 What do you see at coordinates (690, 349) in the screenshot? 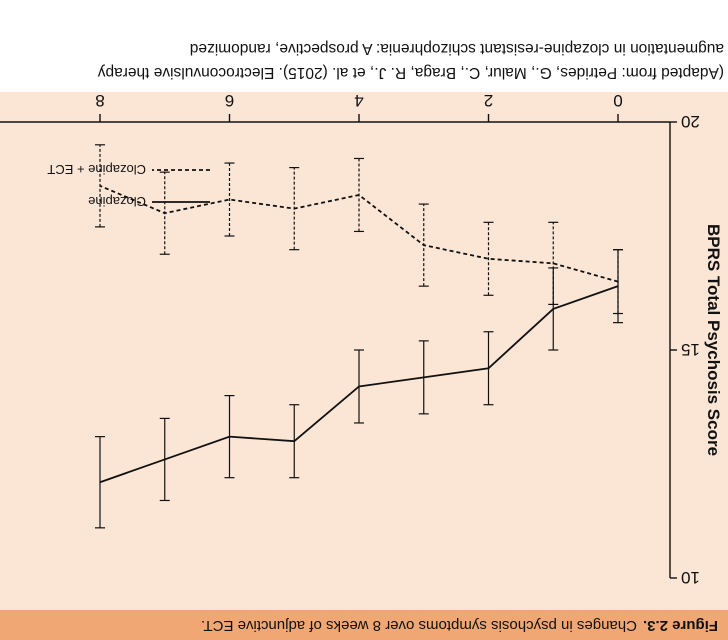
I see `y-tick-label-15: 15` at bounding box center [690, 349].